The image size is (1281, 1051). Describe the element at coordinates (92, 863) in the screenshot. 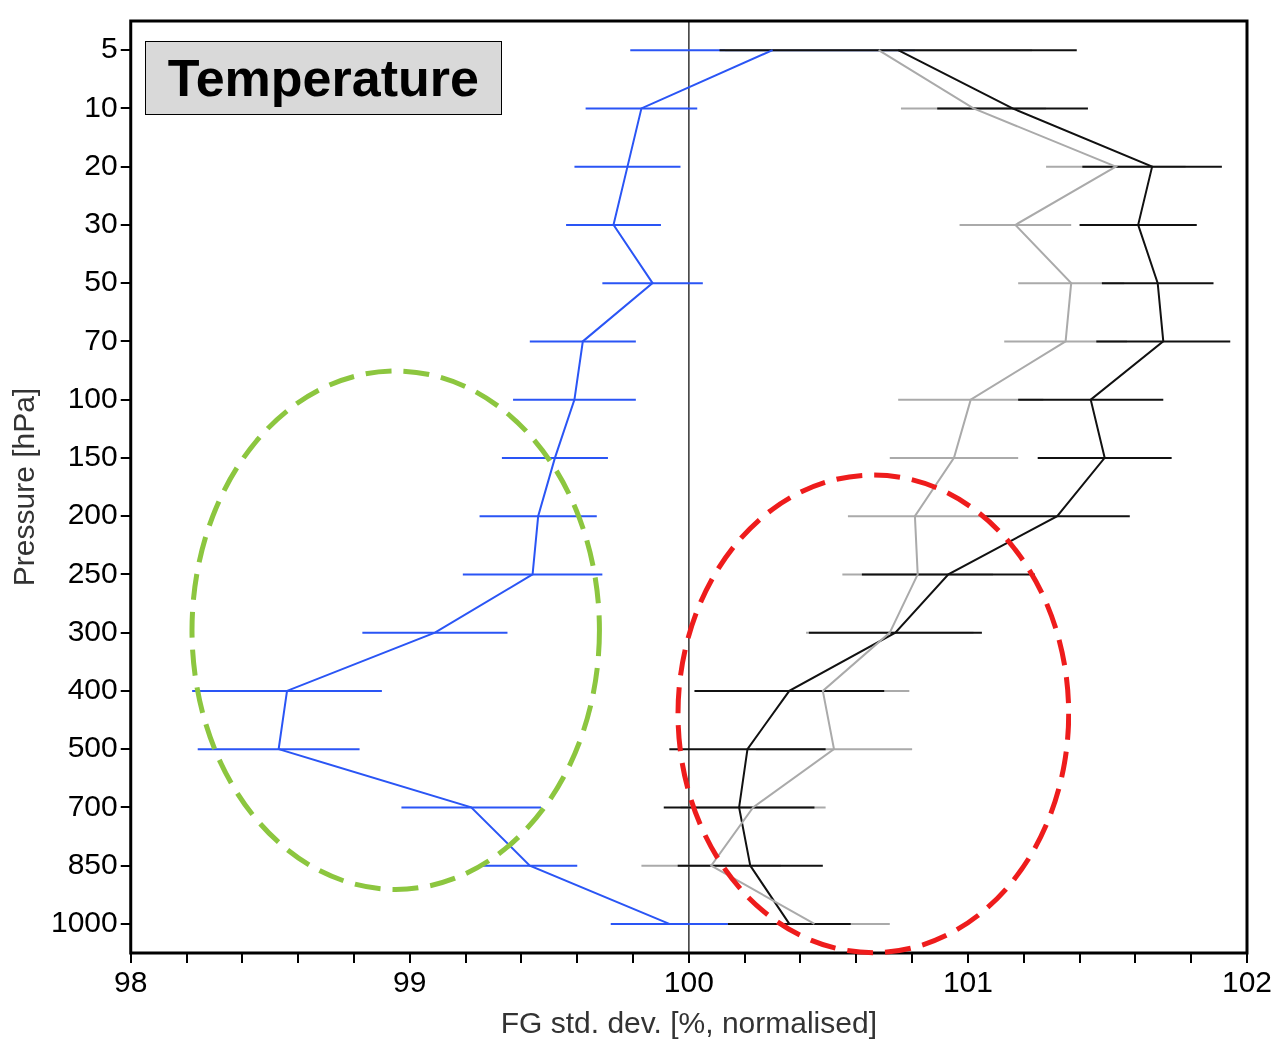

I see `y-tick-label: 850` at that location.